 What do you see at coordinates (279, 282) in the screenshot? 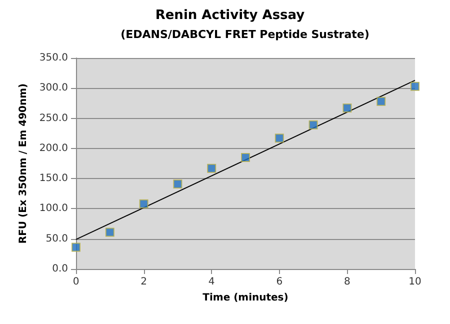
I see `x-tick-label: 6` at bounding box center [279, 282].